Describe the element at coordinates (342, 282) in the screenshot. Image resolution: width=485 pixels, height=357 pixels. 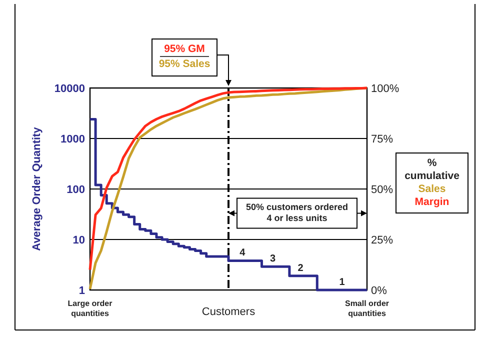
I see `annotation: 1` at that location.